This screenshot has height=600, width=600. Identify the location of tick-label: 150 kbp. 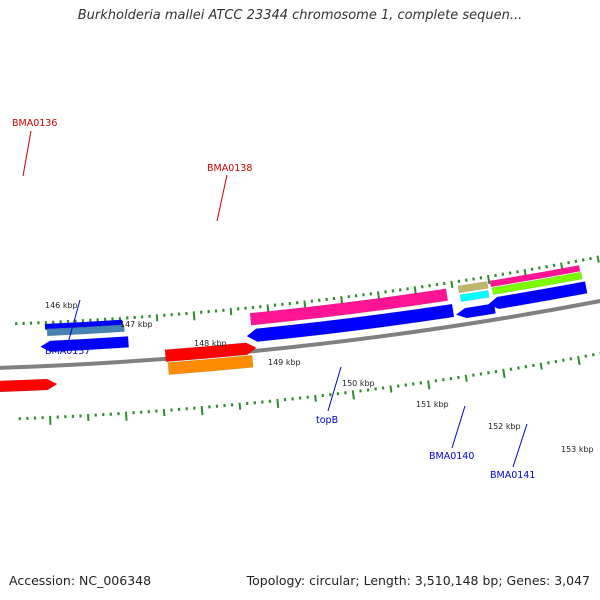
(358, 383).